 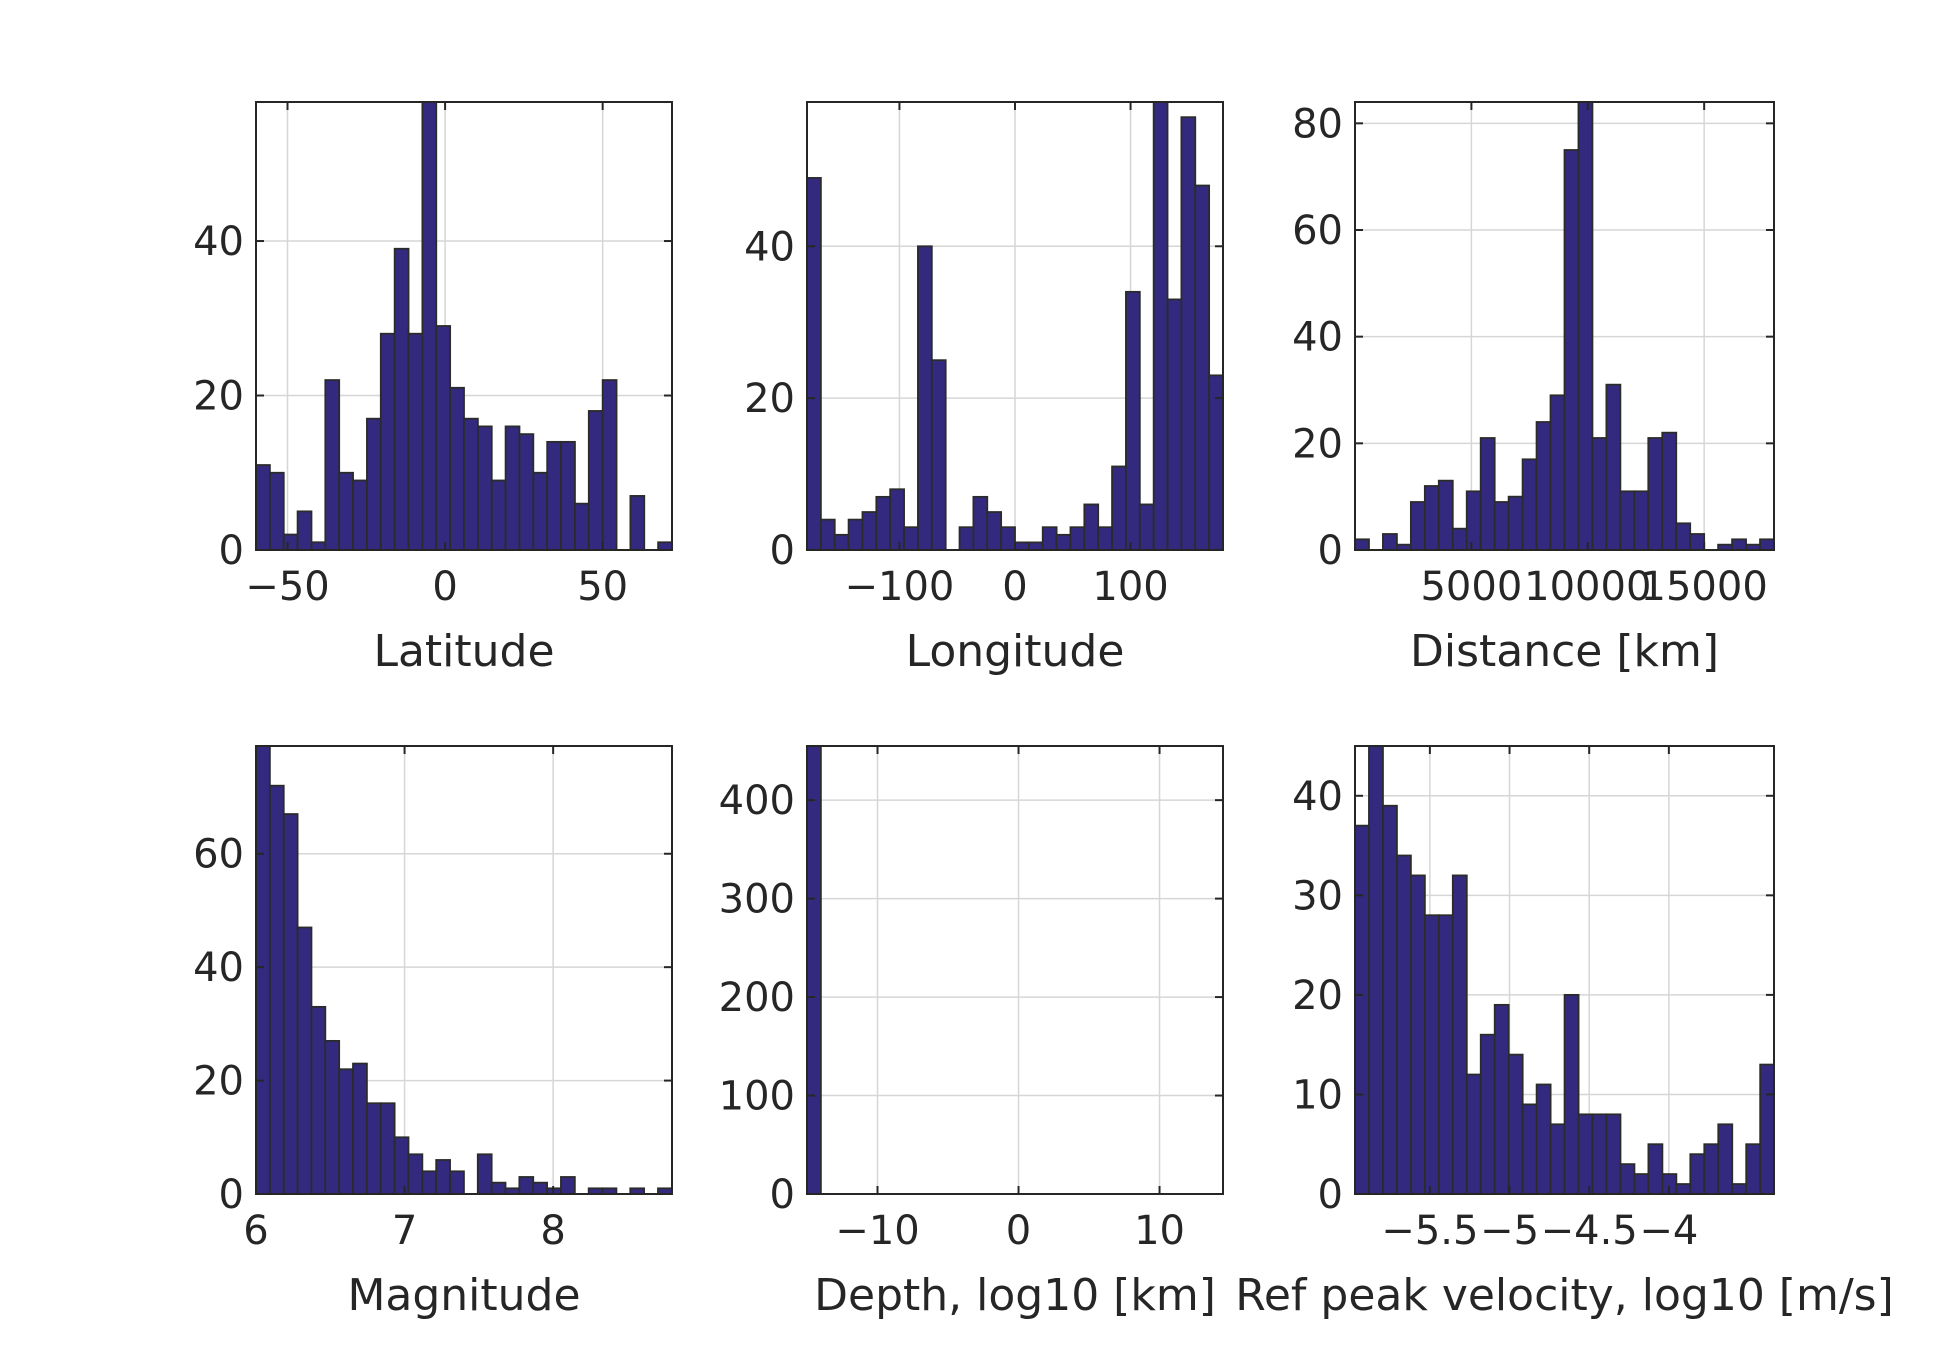 I want to click on x-tick-label: −5, so click(x=1509, y=1231).